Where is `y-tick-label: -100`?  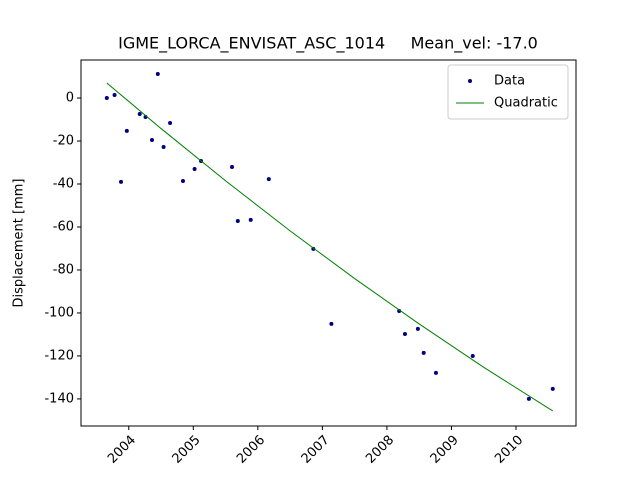
y-tick-label: -100 is located at coordinates (59, 312).